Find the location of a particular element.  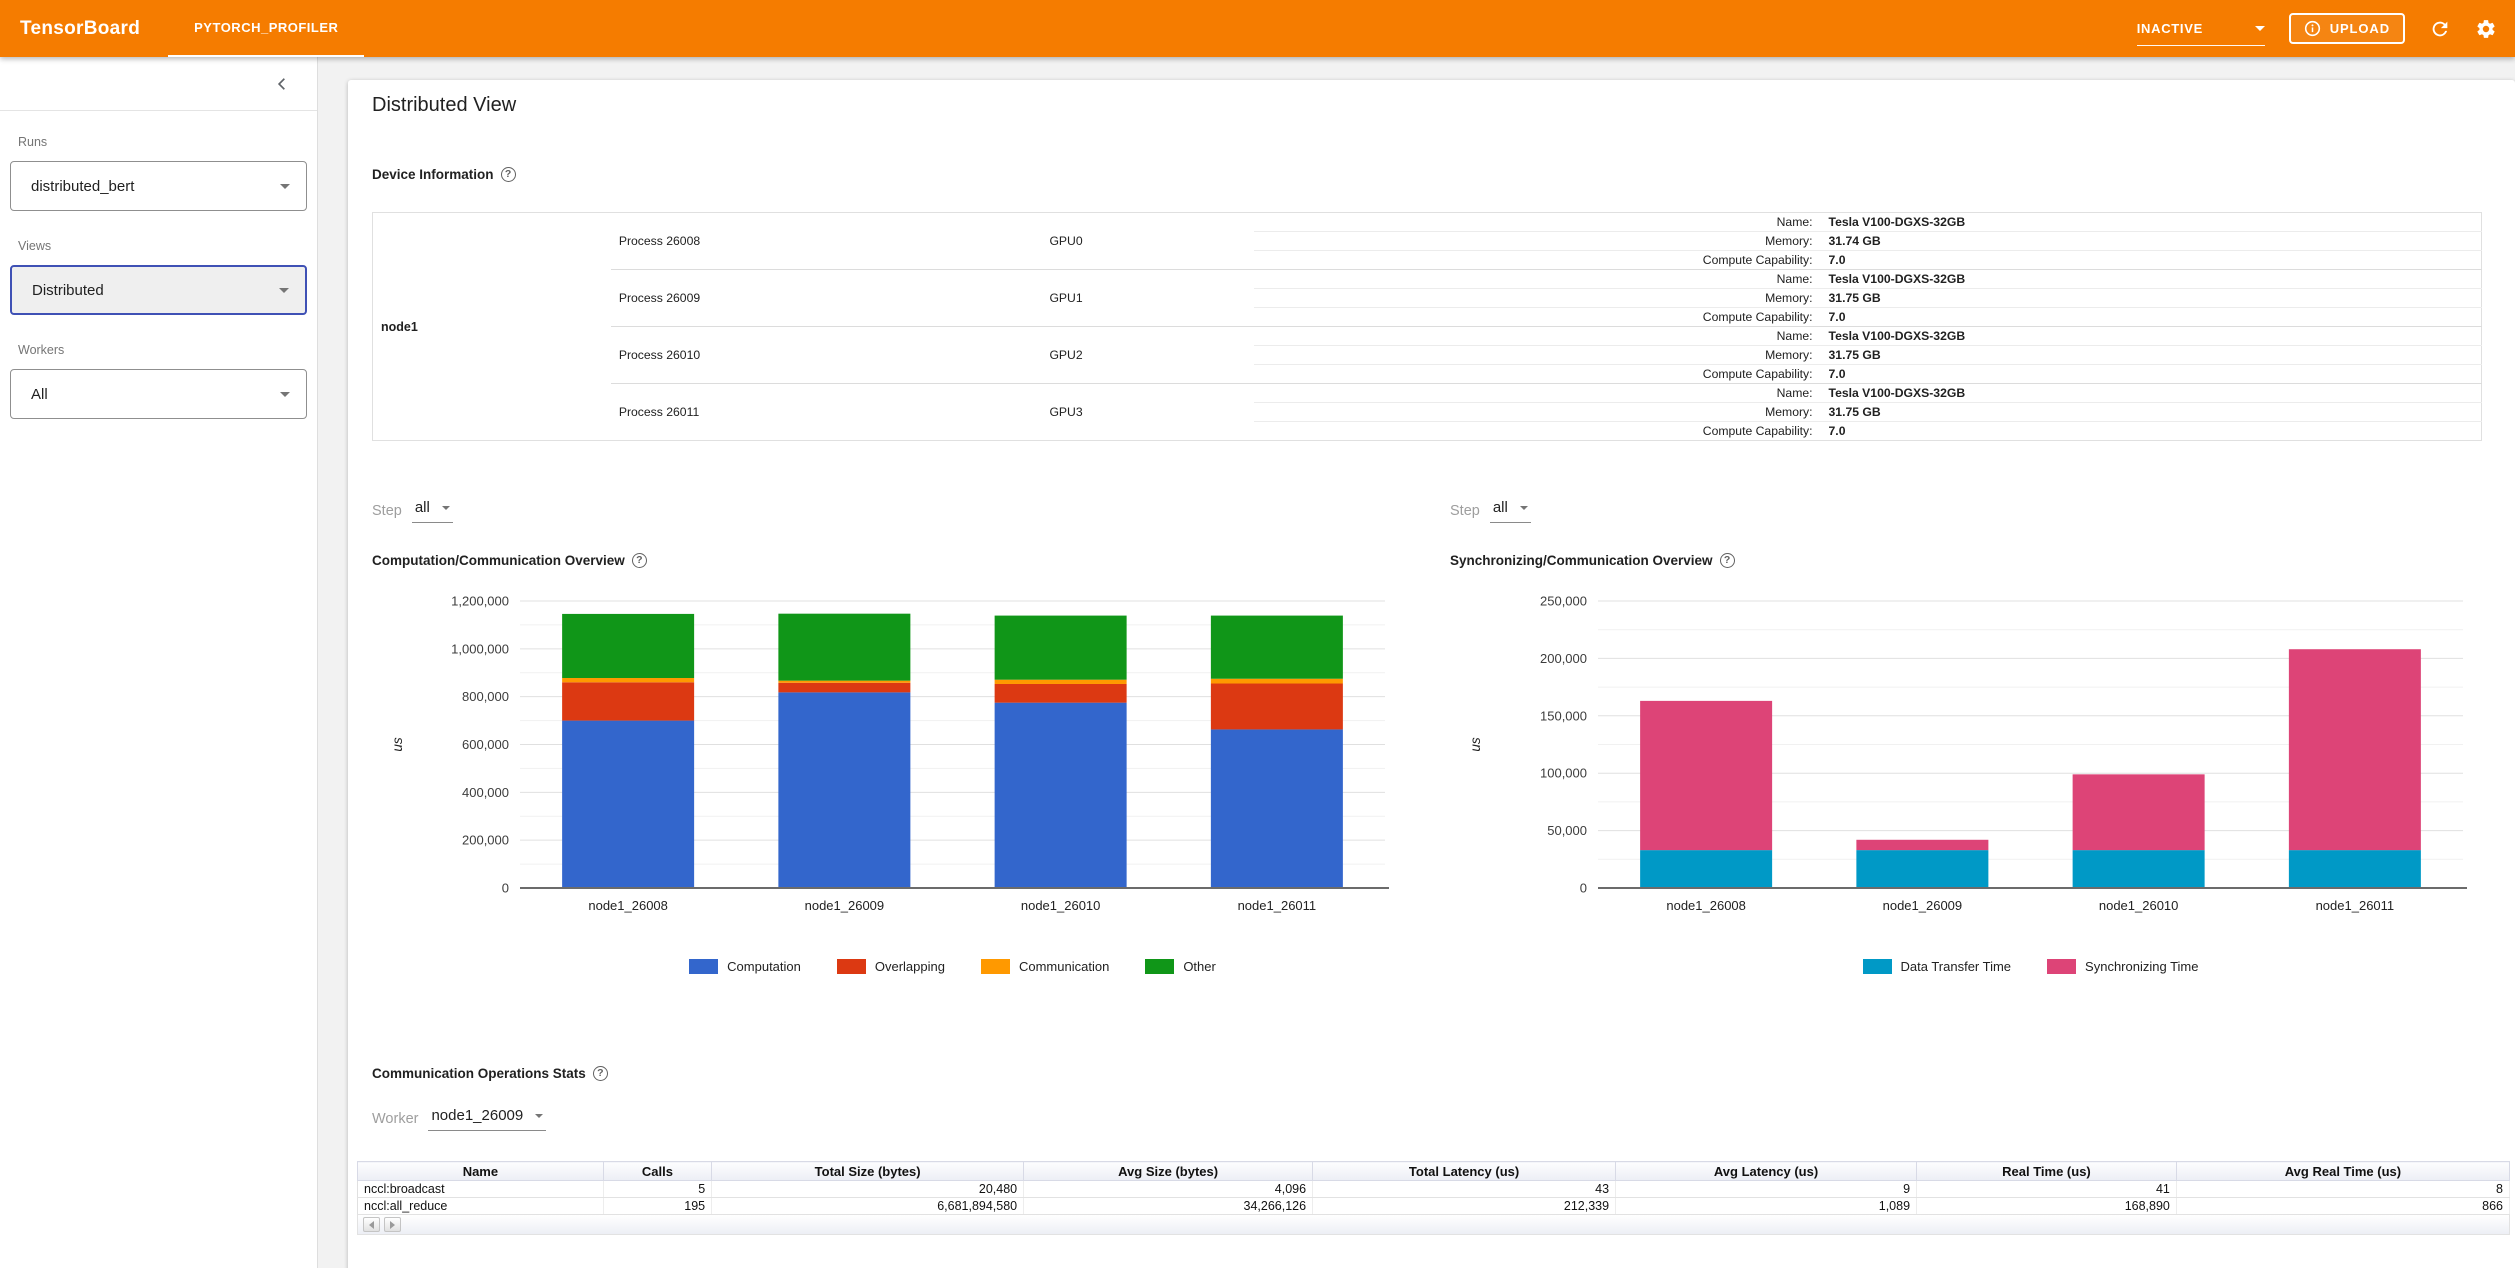

stats-value: 8 is located at coordinates (2343, 1189).